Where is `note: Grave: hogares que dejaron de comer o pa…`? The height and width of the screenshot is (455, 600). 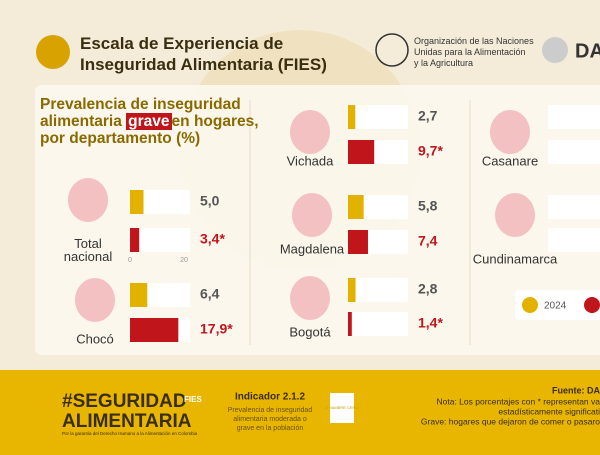
note: Grave: hogares que dejaron de comer o pa… is located at coordinates (510, 421).